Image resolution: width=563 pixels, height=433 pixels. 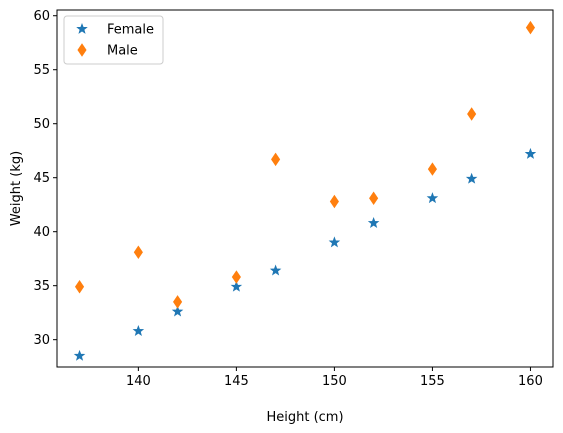 I want to click on legend: Female Male, so click(x=113, y=40).